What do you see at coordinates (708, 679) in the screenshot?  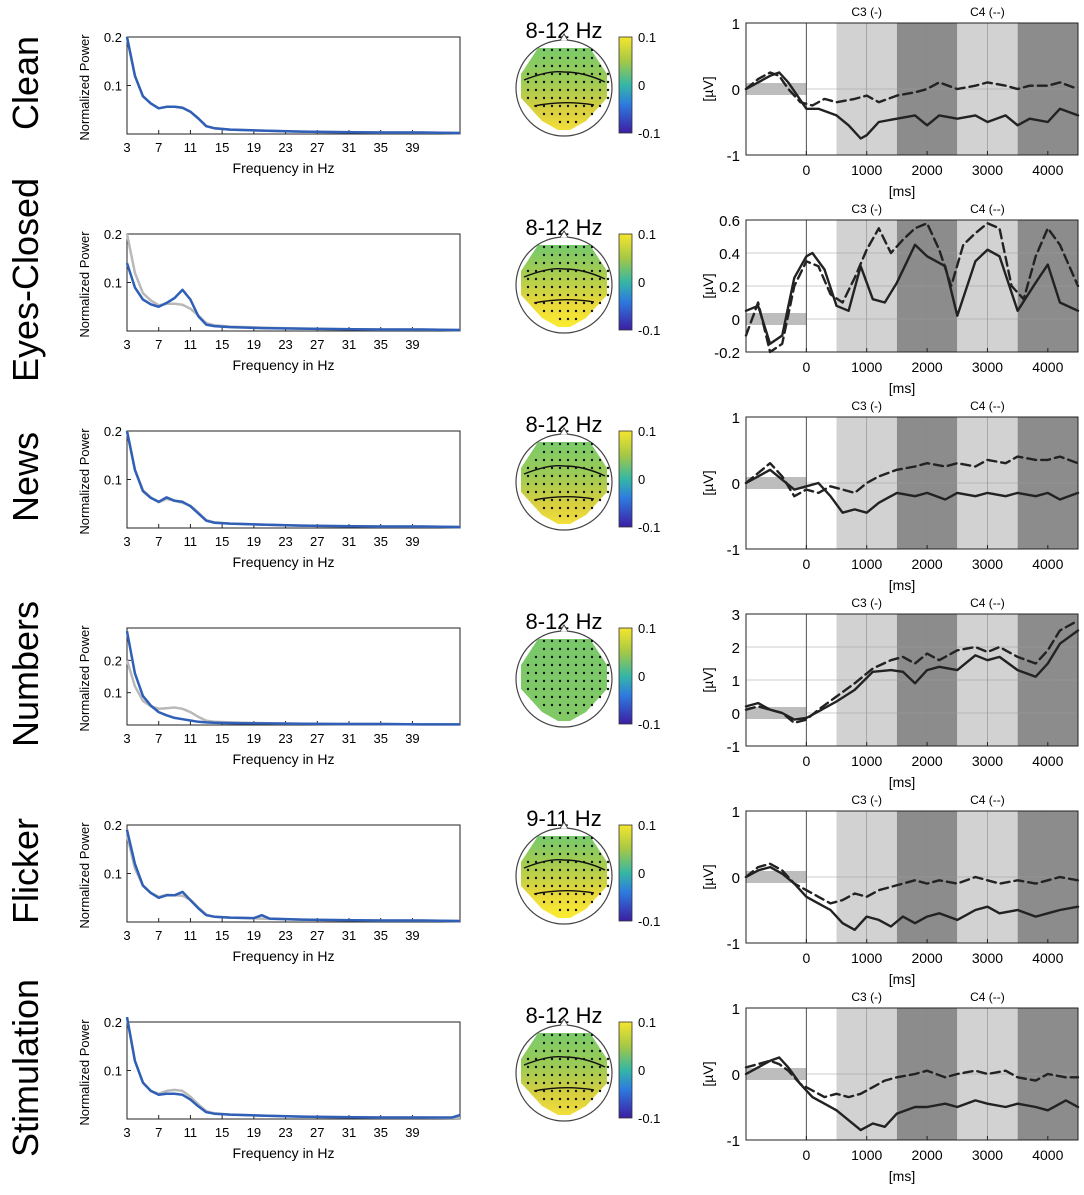 I see `erp-ylabel: [µV]` at bounding box center [708, 679].